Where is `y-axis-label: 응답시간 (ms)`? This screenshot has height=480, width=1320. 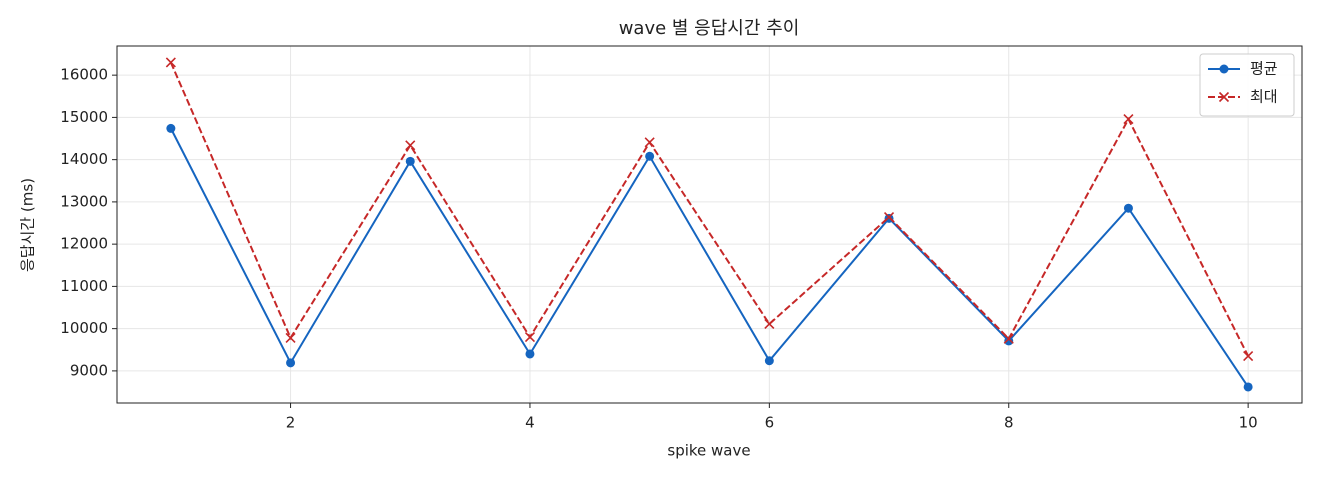
y-axis-label: 응답시간 (ms) is located at coordinates (28, 225).